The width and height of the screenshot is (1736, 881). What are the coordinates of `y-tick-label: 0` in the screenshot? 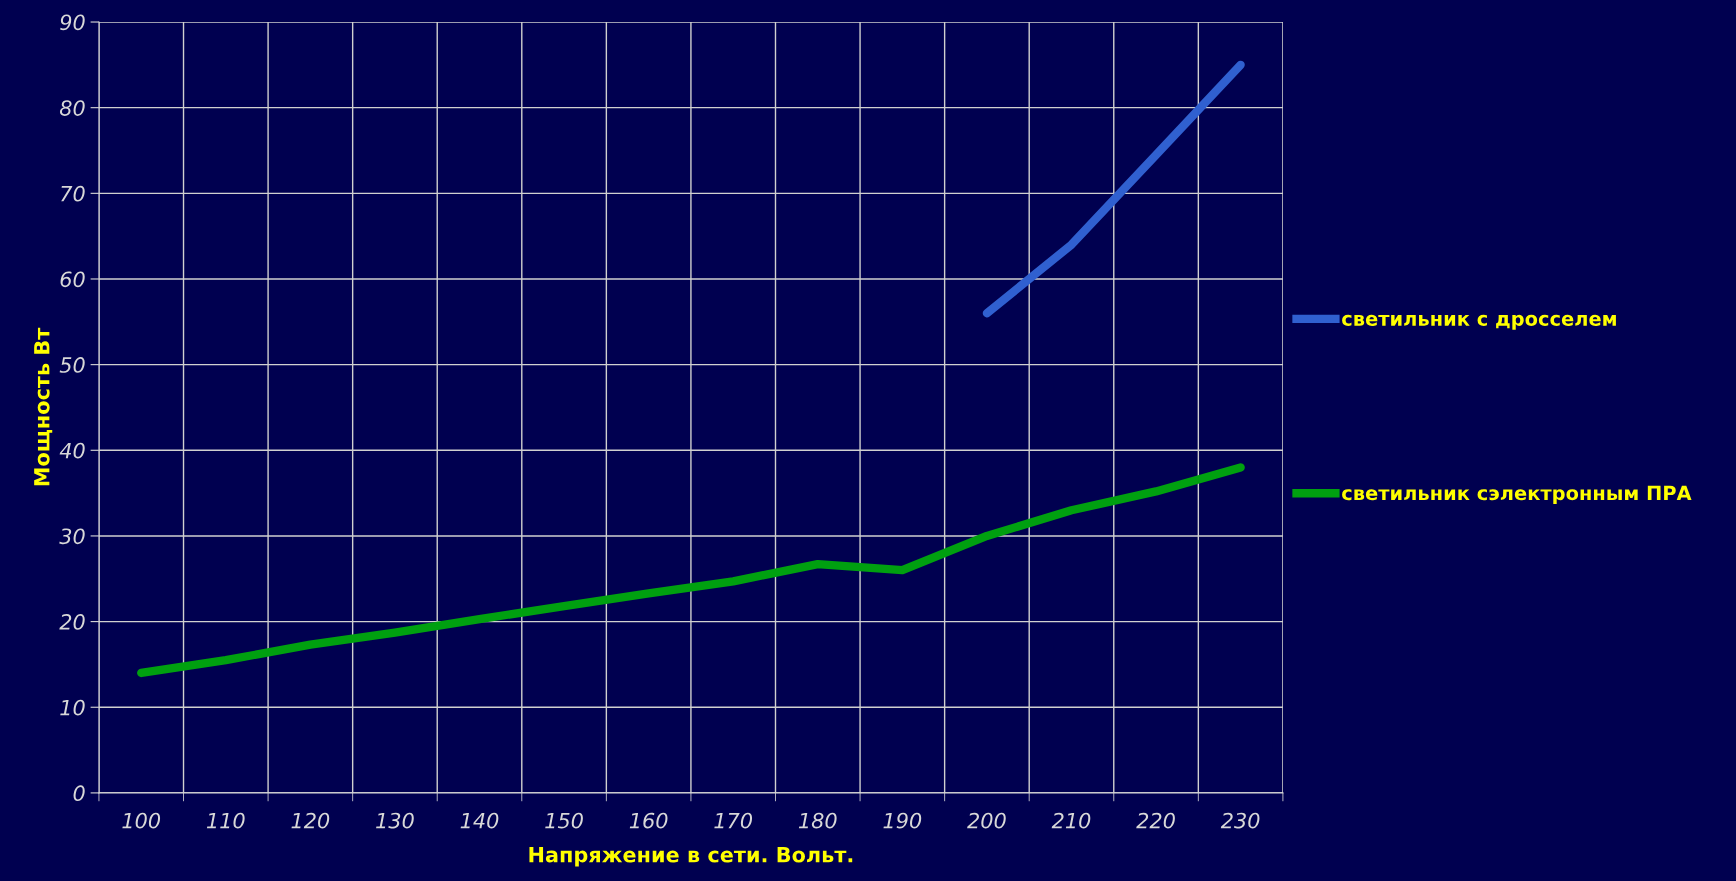 It's located at (79, 793).